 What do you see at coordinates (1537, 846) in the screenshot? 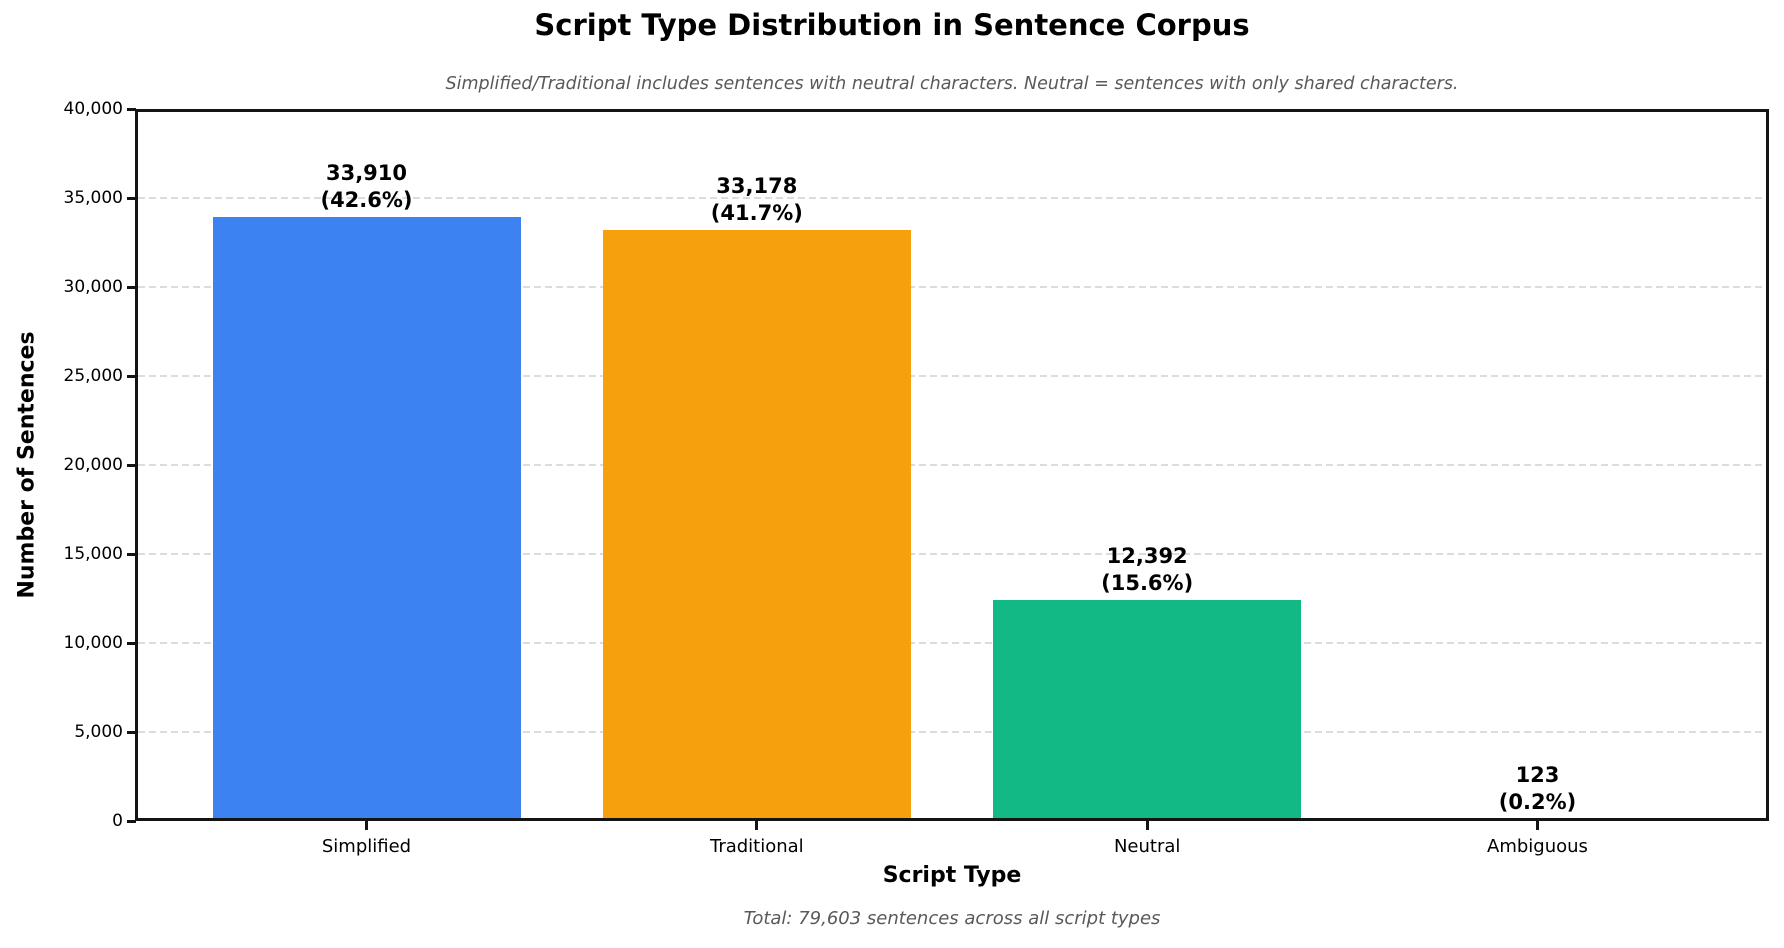
I see `x-tick-label-ambiguous: Ambiguous` at bounding box center [1537, 846].